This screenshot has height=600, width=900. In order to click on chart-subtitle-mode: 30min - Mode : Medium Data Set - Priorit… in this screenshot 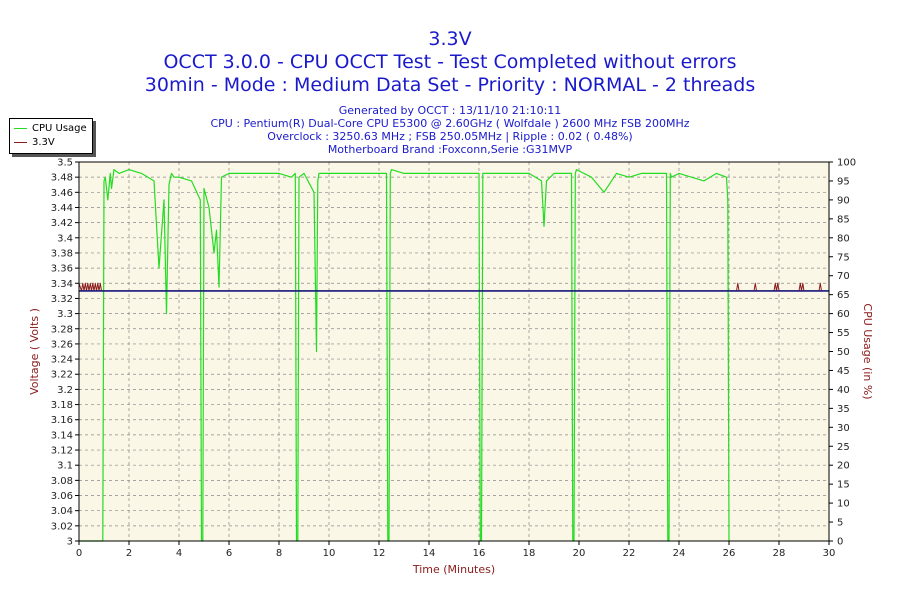, I will do `click(450, 85)`.